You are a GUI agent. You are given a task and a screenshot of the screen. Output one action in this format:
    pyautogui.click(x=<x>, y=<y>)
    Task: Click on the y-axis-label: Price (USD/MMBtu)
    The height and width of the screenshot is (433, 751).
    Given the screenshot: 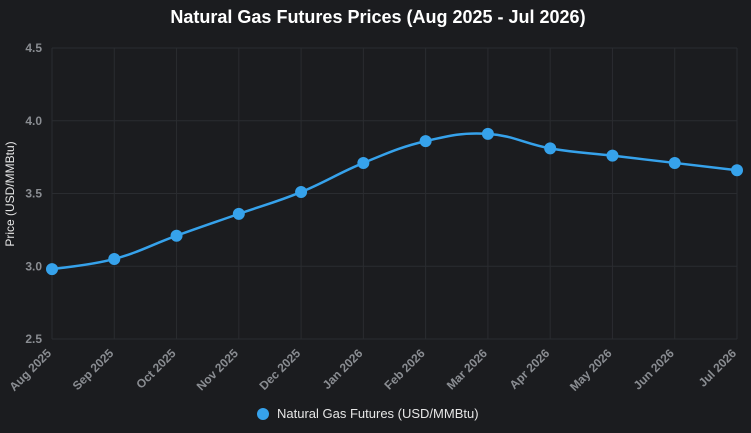 What is the action you would take?
    pyautogui.click(x=10, y=193)
    